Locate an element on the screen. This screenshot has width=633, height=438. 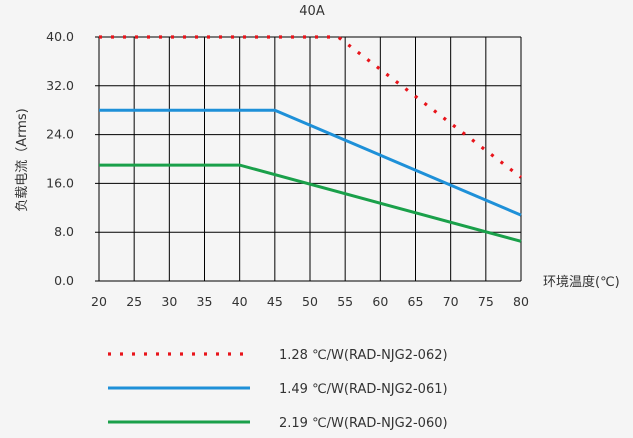
x-tick-label: 80 is located at coordinates (521, 301).